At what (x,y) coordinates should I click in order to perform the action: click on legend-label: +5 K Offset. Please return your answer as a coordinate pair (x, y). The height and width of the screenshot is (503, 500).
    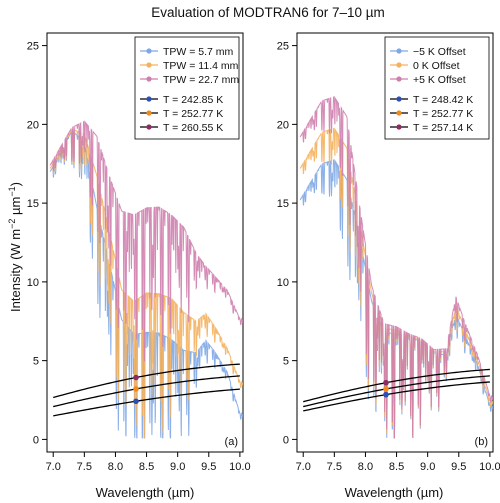
    Looking at the image, I should click on (439, 80).